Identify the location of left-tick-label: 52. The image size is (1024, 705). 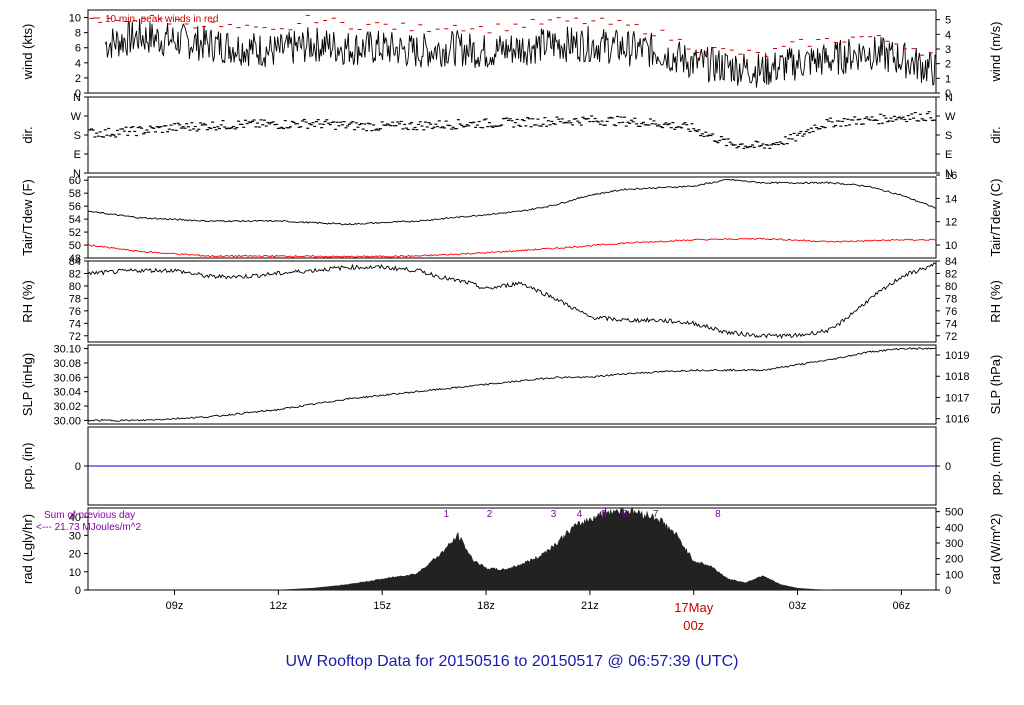
(75, 233).